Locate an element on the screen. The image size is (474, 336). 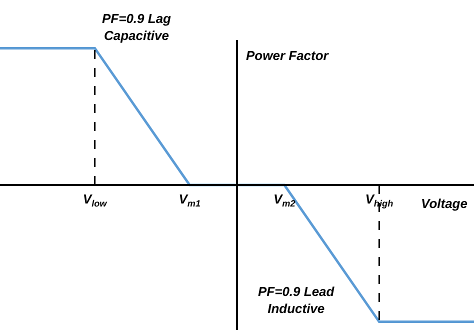
x-tick-label: V$_{high}$ is located at coordinates (379, 200).